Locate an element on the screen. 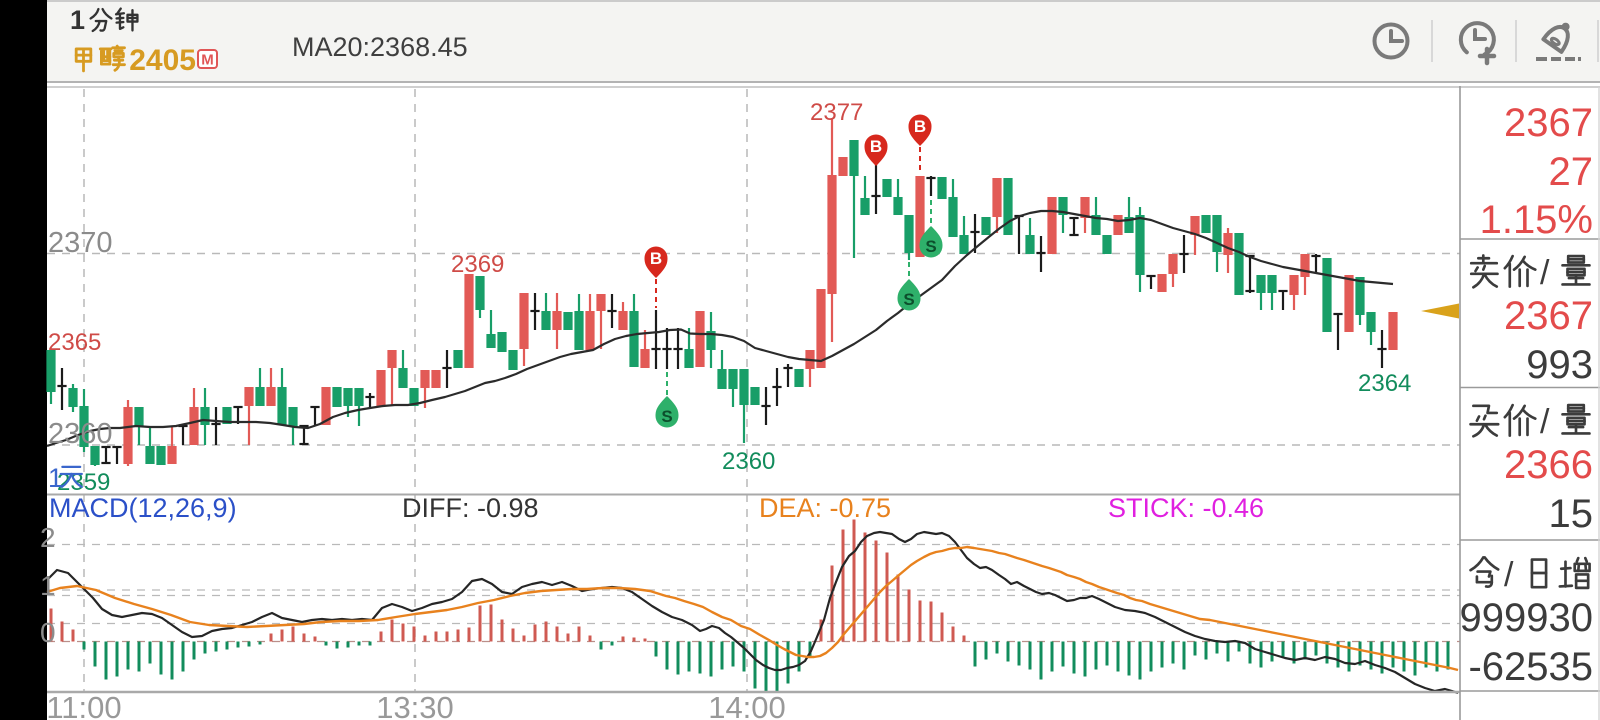  svg-text: 2364 is located at coordinates (1384, 383).